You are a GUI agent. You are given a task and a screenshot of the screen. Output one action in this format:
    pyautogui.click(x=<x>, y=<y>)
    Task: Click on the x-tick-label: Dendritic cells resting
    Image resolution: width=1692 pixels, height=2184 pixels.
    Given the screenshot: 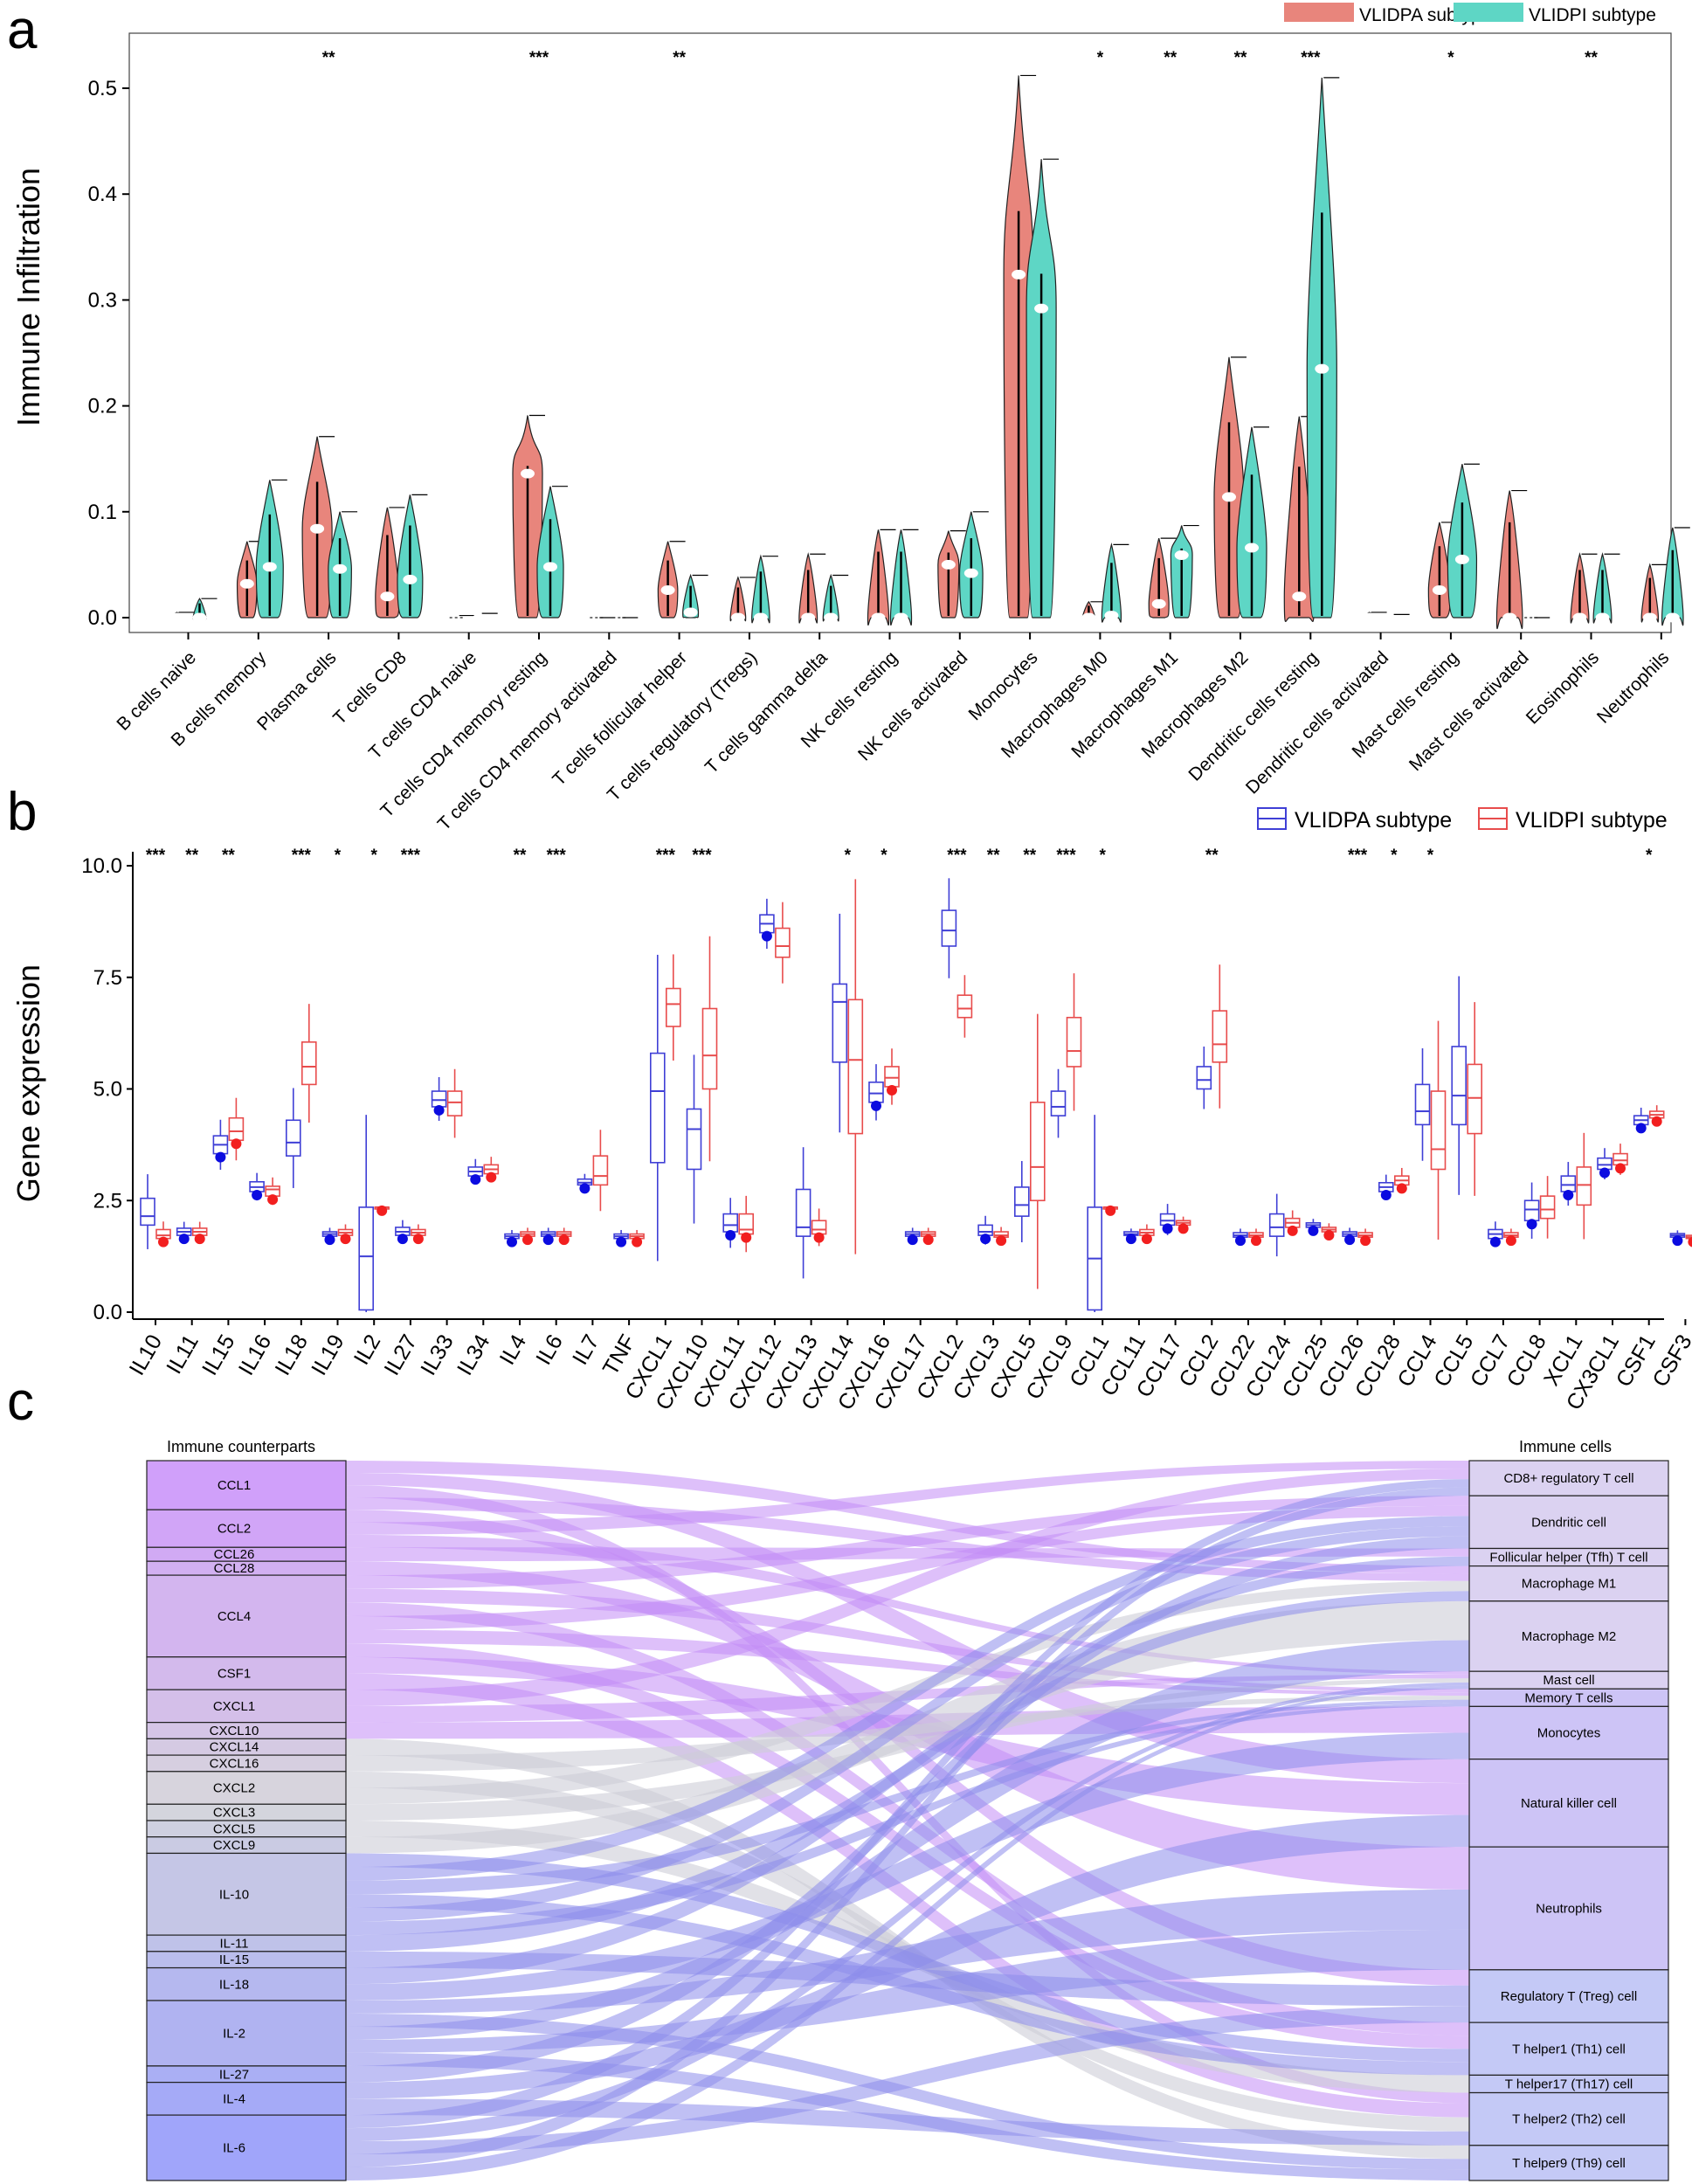 What is the action you would take?
    pyautogui.click(x=1253, y=715)
    